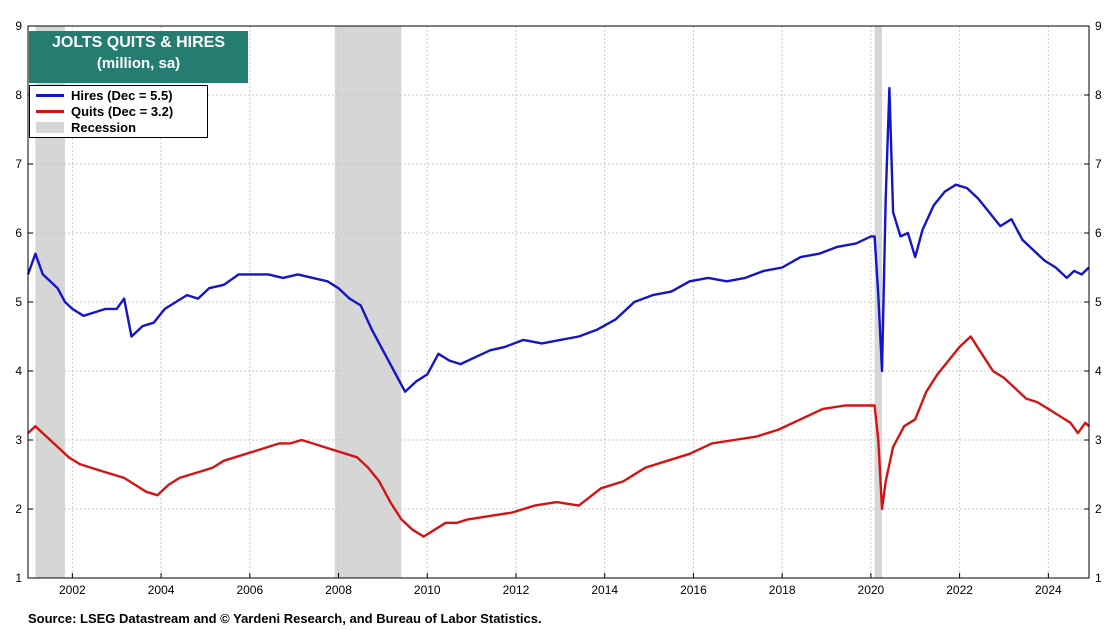 The height and width of the screenshot is (630, 1120). I want to click on y-tick-label-left-3: 4, so click(18, 371).